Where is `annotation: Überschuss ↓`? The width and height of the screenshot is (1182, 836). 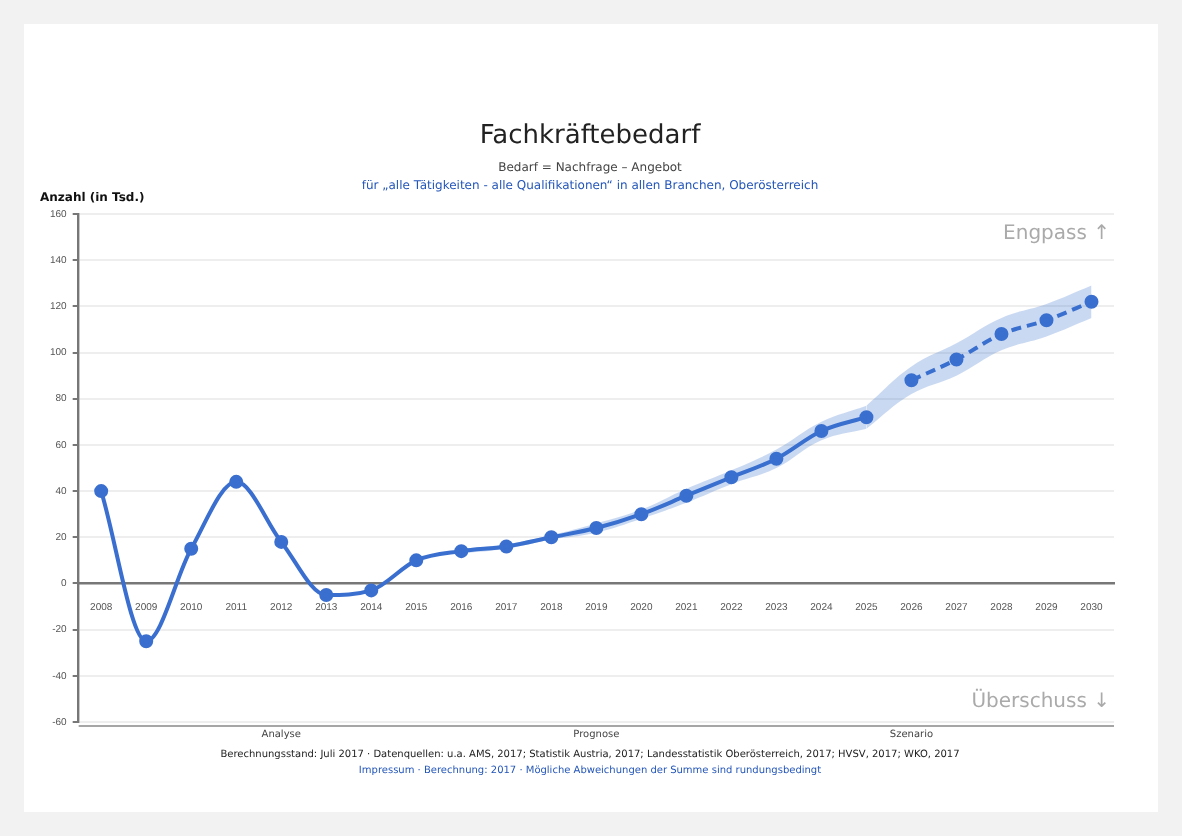 annotation: Überschuss ↓ is located at coordinates (1040, 700).